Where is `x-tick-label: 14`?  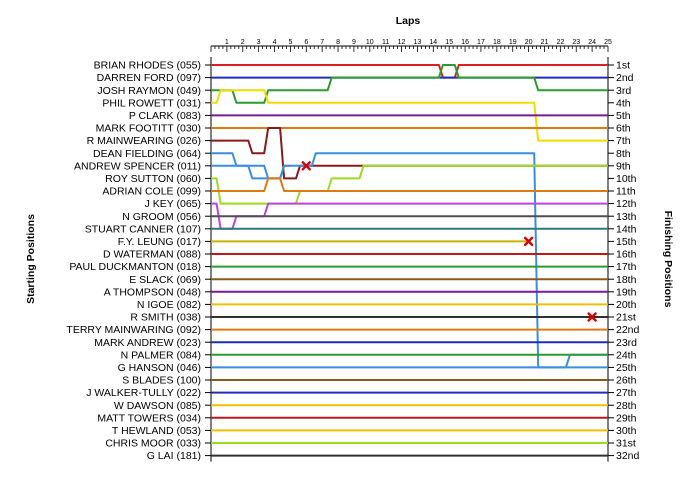 x-tick-label: 14 is located at coordinates (433, 42).